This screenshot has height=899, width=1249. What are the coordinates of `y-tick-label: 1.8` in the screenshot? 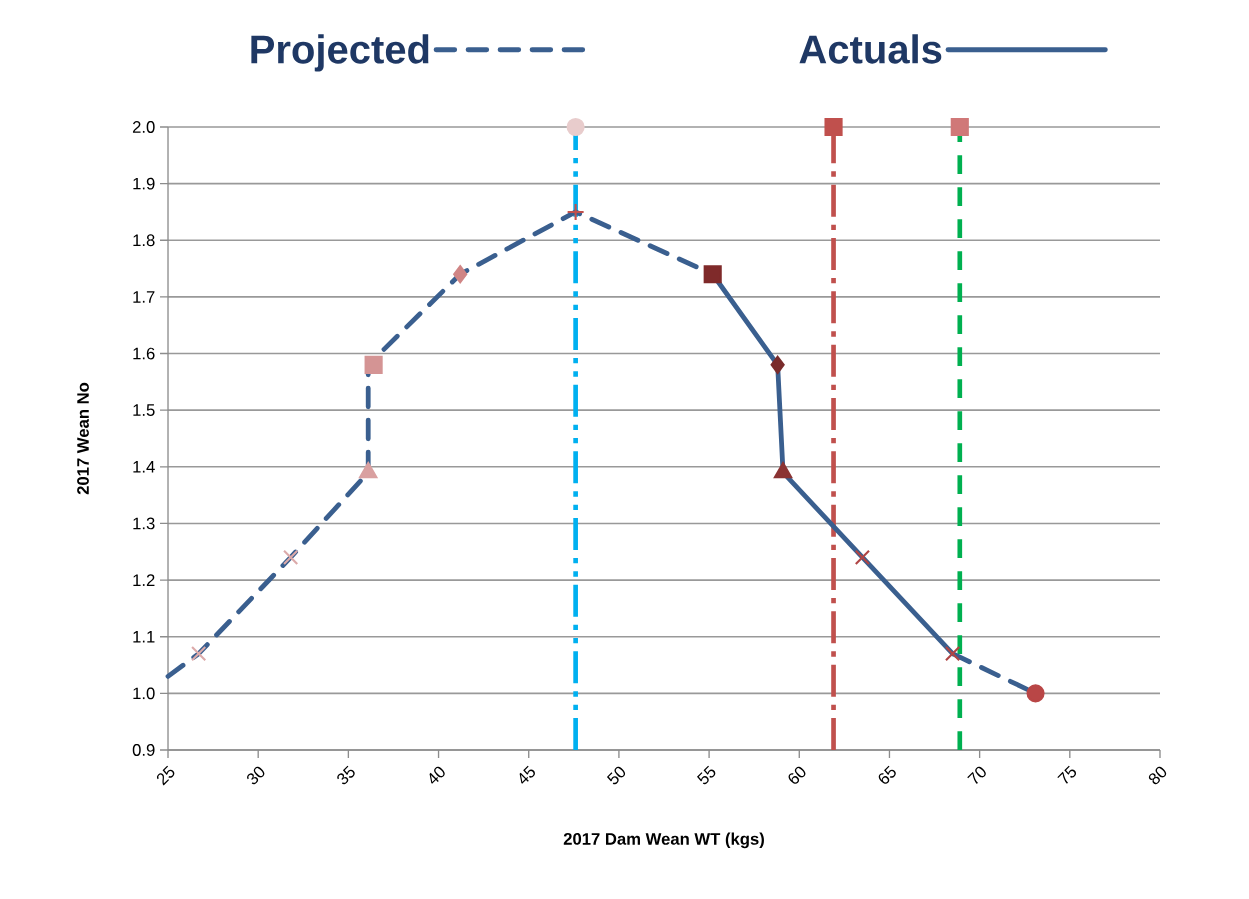 It's located at (144, 240).